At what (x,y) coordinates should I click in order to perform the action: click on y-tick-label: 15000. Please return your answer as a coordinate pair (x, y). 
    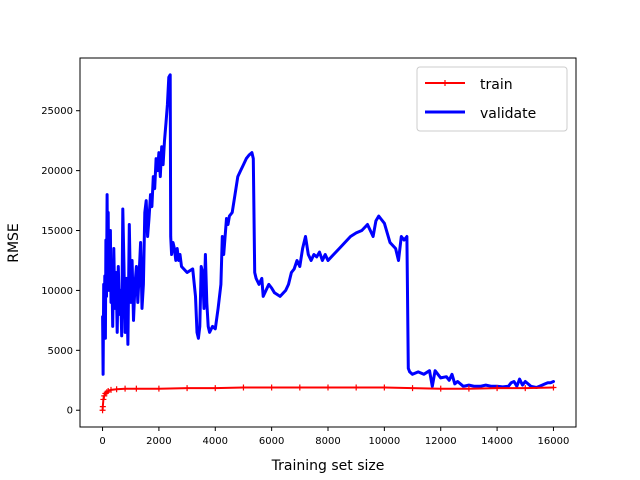
    Looking at the image, I should click on (57, 231).